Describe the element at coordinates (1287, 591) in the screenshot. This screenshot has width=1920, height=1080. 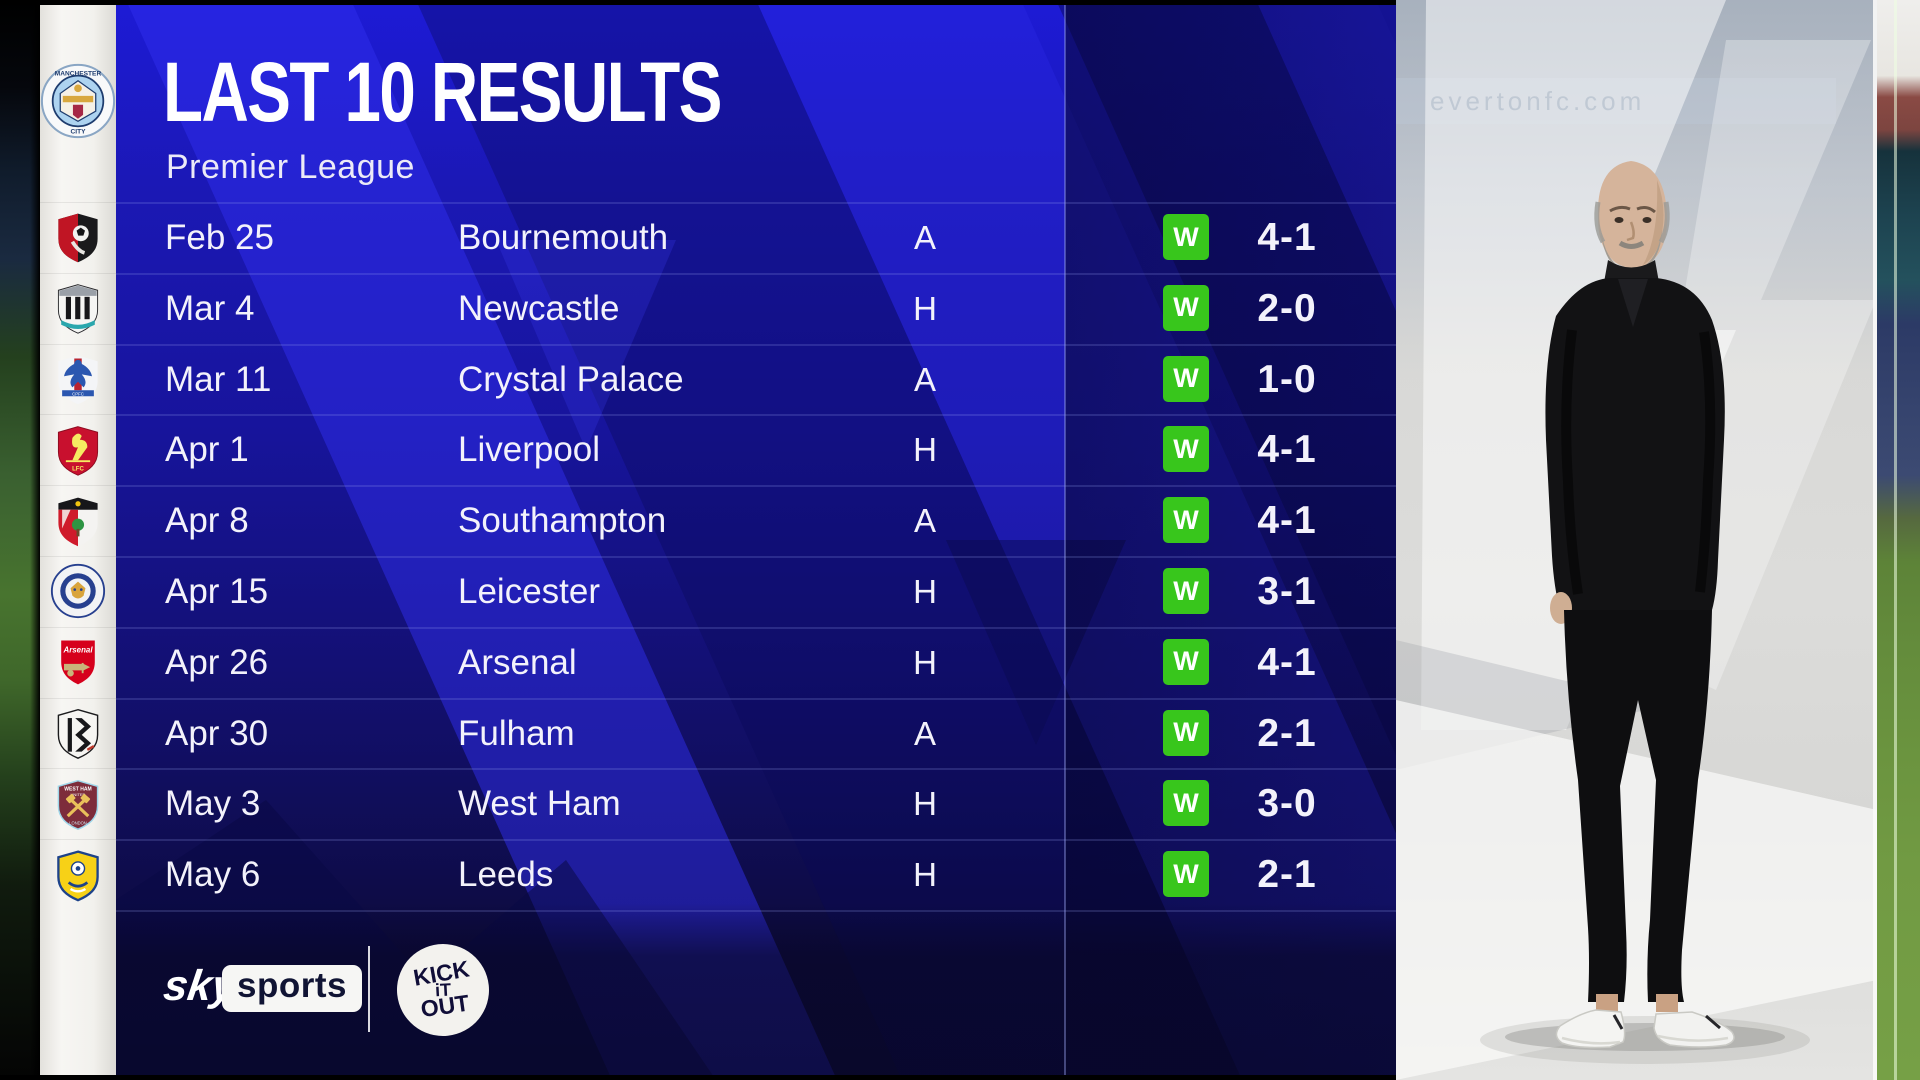
I see `match-score: 3-1` at that location.